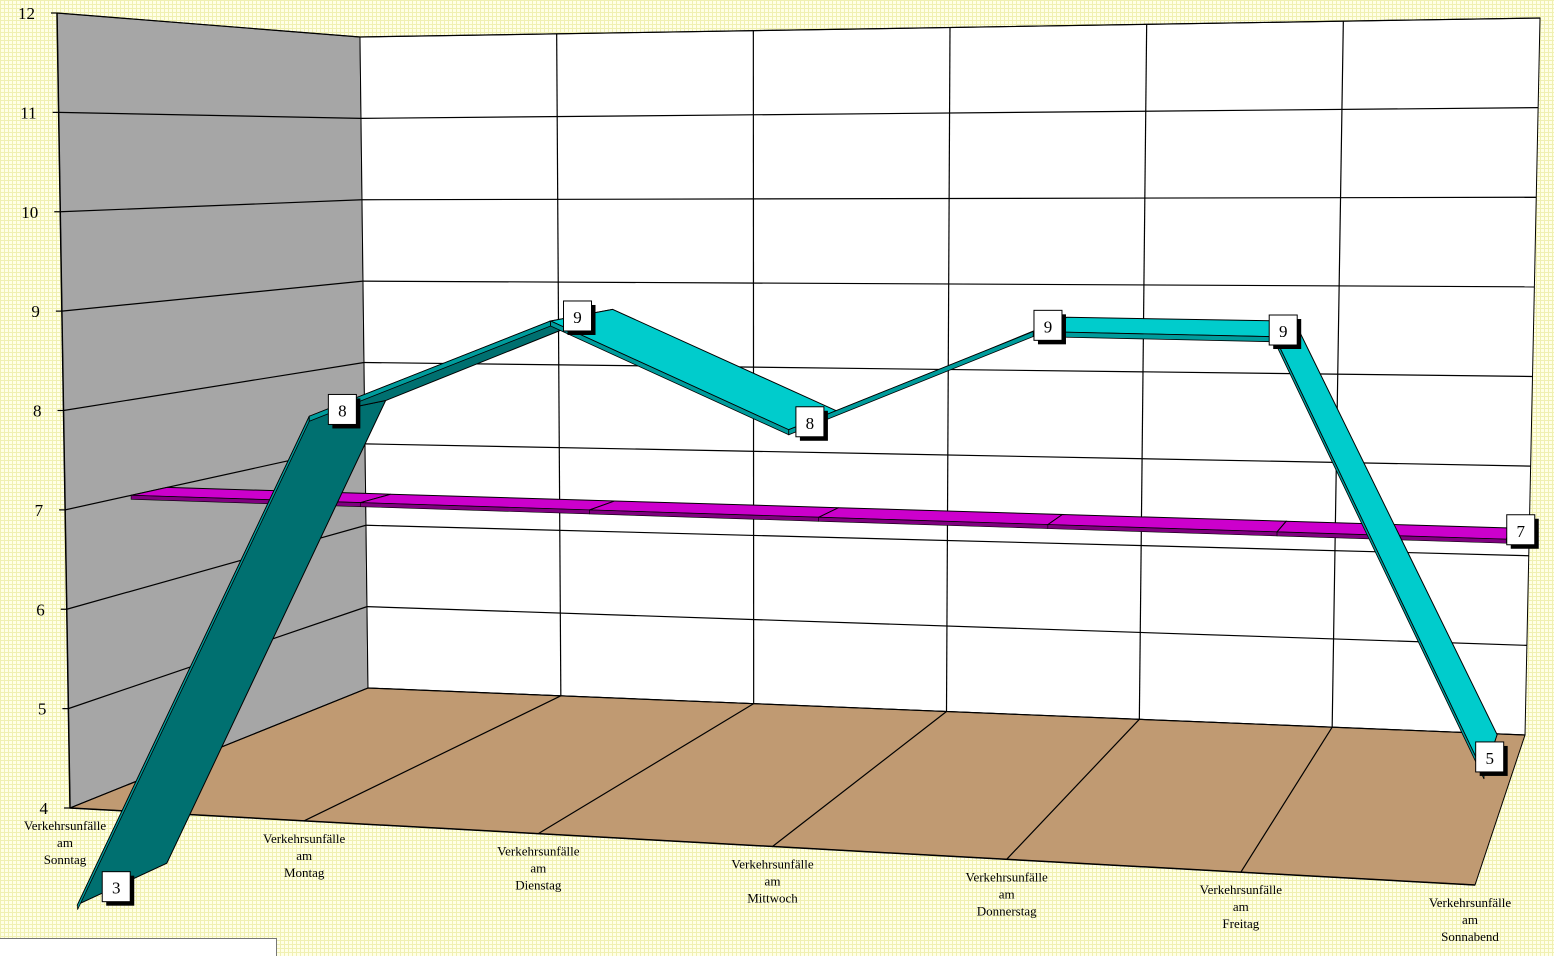 Image resolution: width=1554 pixels, height=956 pixels. What do you see at coordinates (116, 888) in the screenshot?
I see `data-label-series1-0: 3` at bounding box center [116, 888].